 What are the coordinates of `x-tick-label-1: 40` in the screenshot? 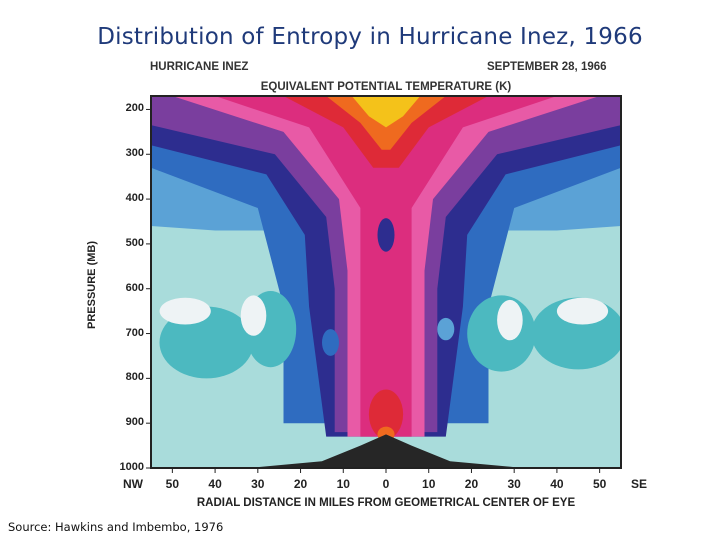 It's located at (215, 484).